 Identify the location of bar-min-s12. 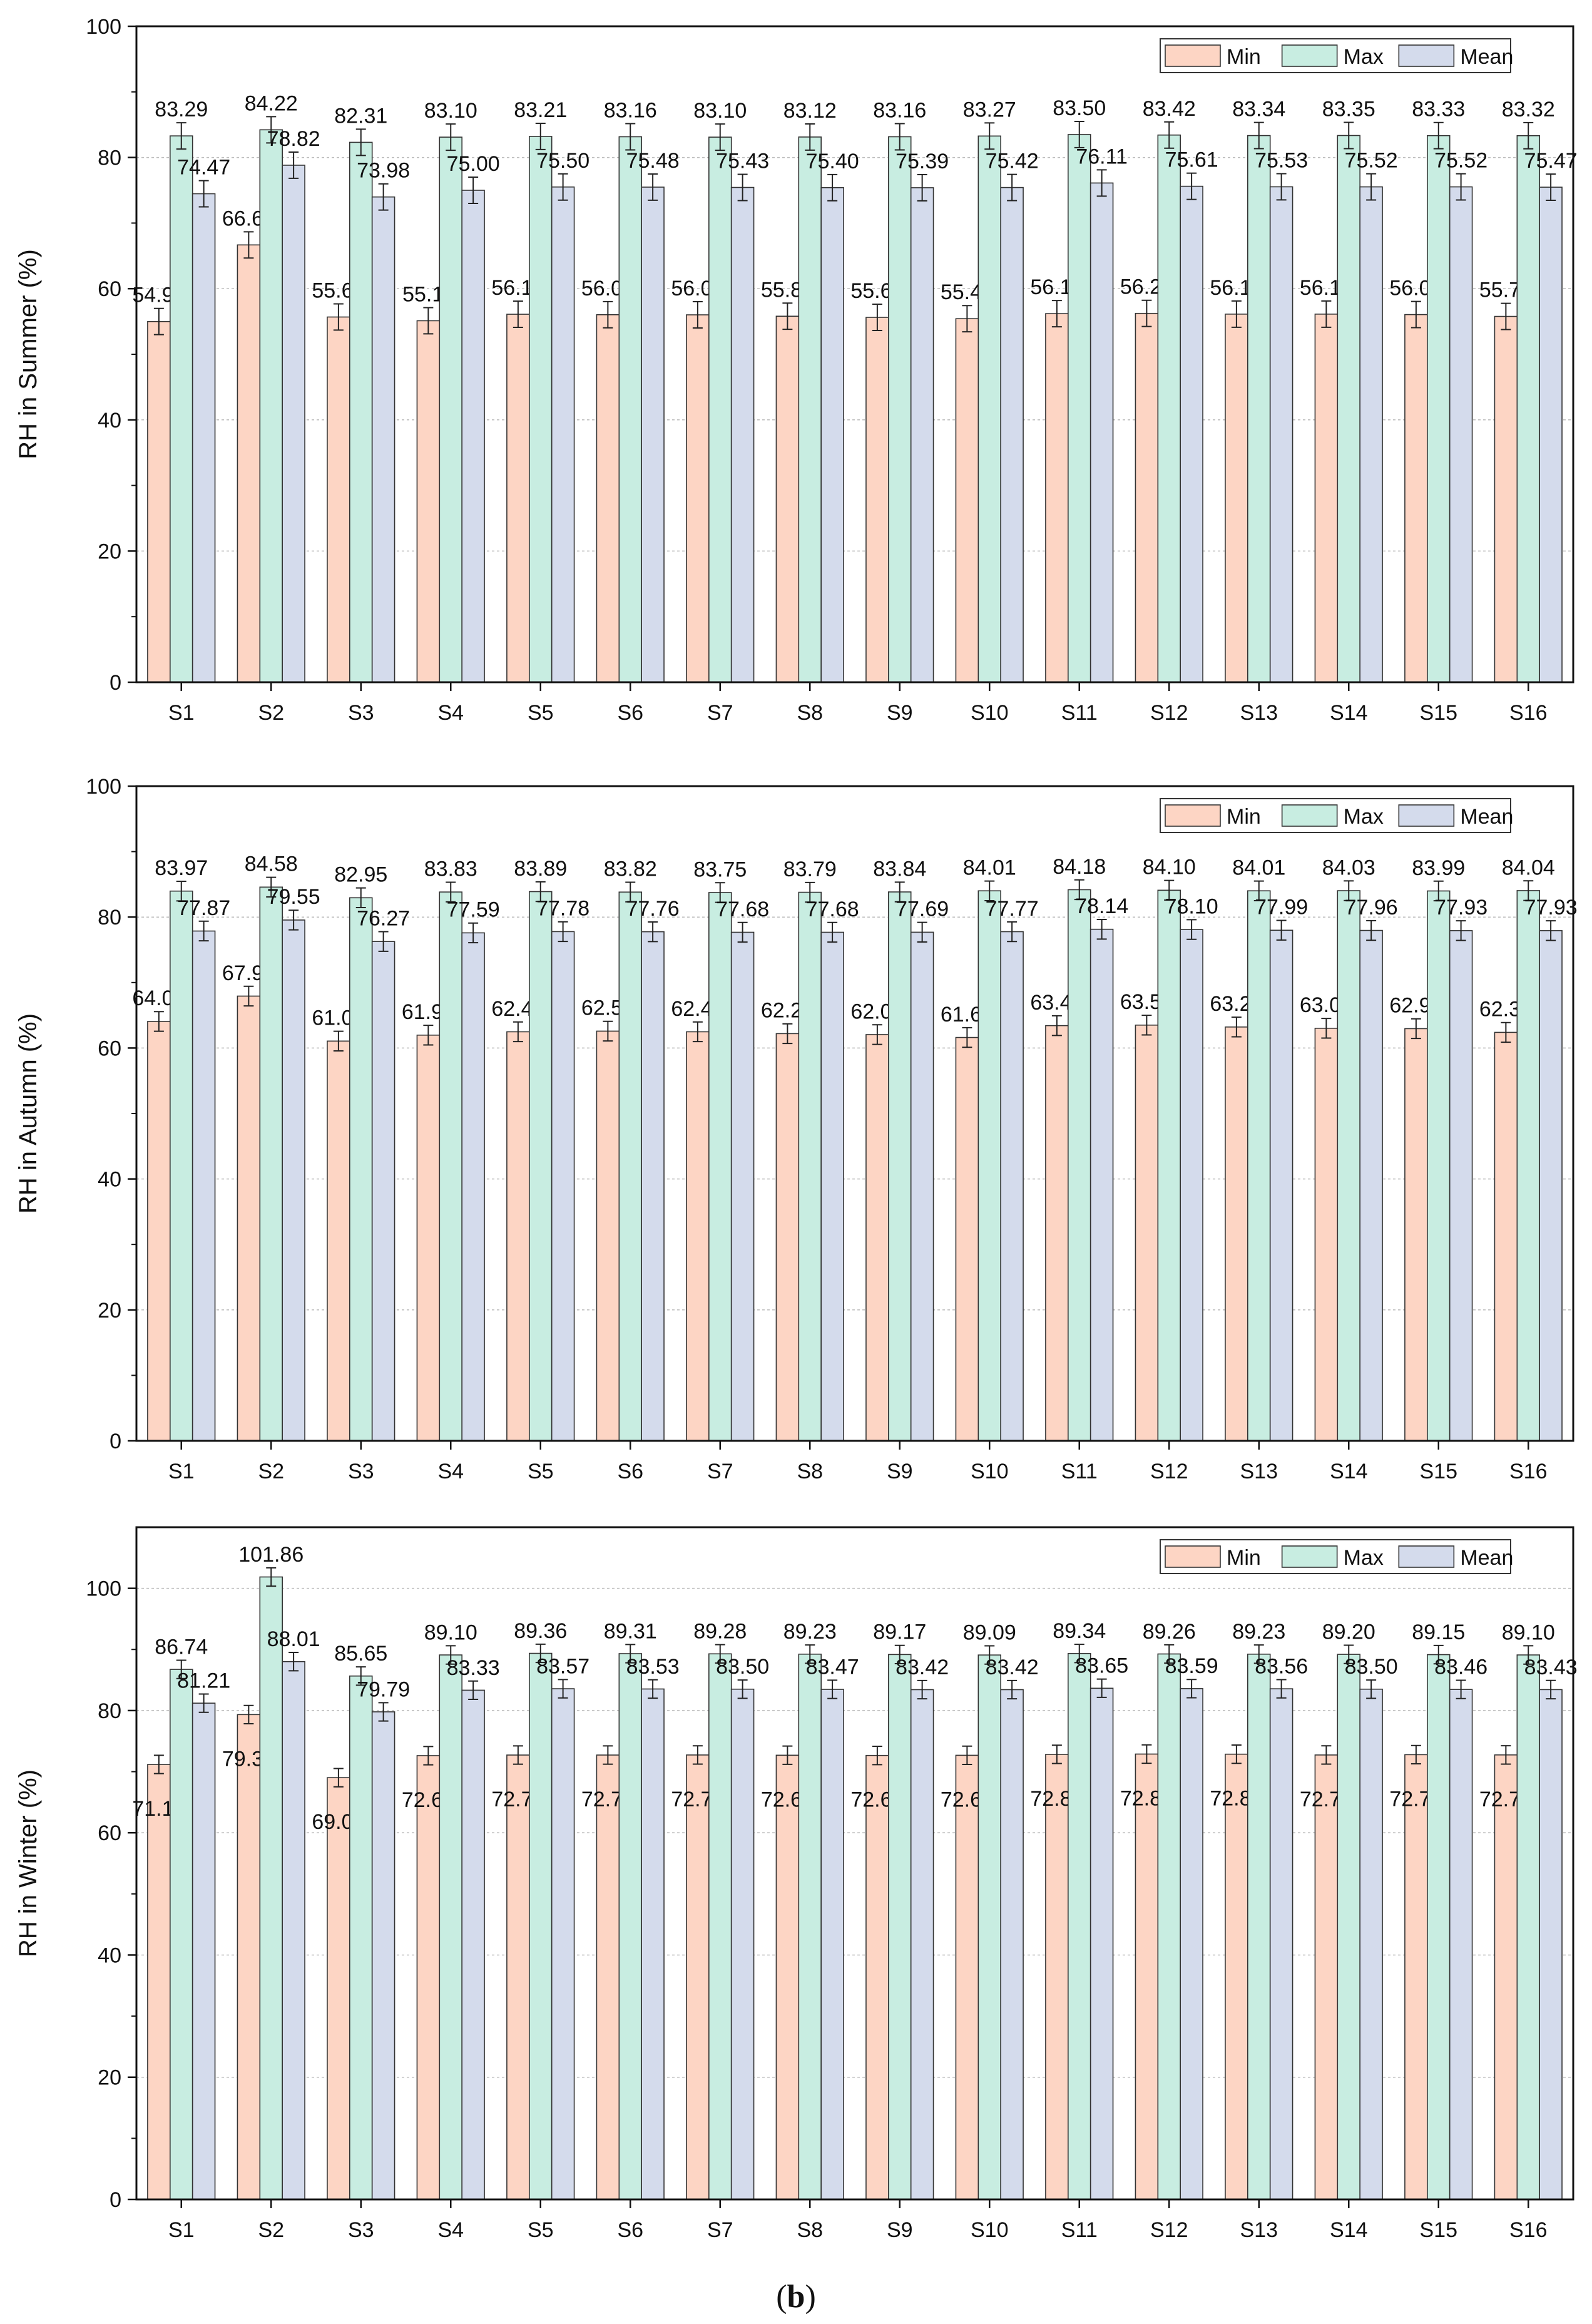
(1147, 498).